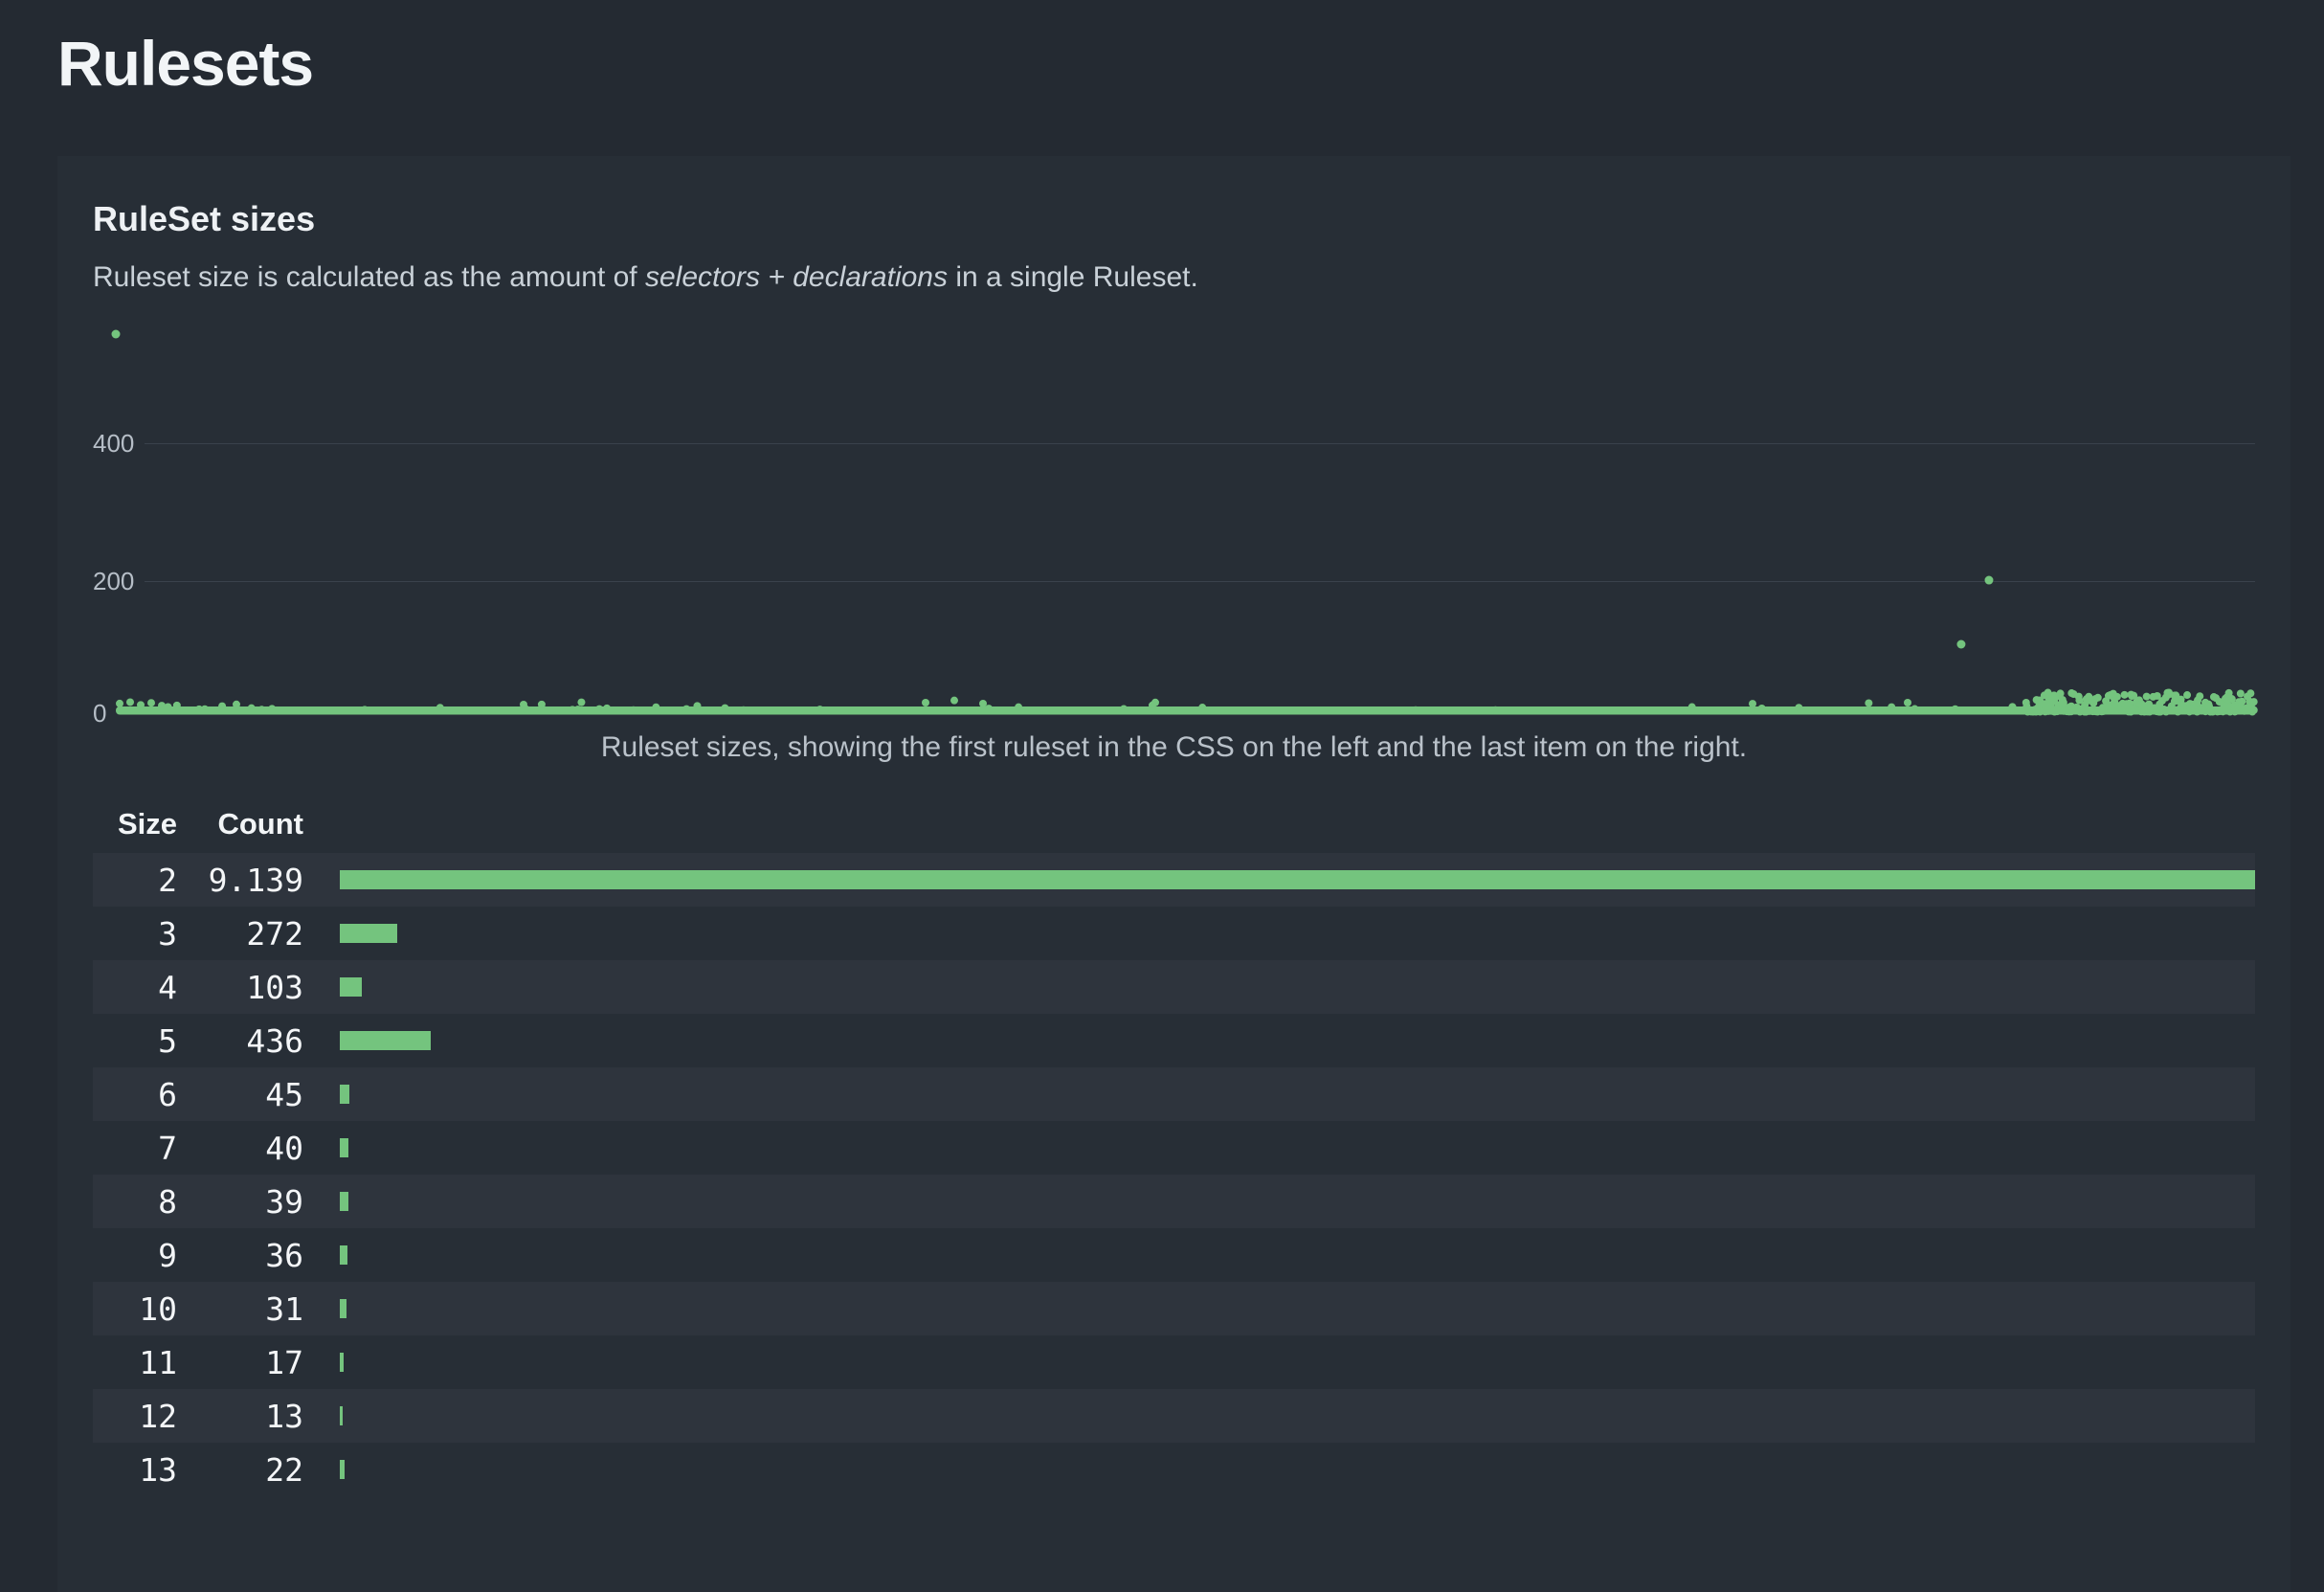 The width and height of the screenshot is (2324, 1592). What do you see at coordinates (167, 1148) in the screenshot?
I see `size-cell: 7` at bounding box center [167, 1148].